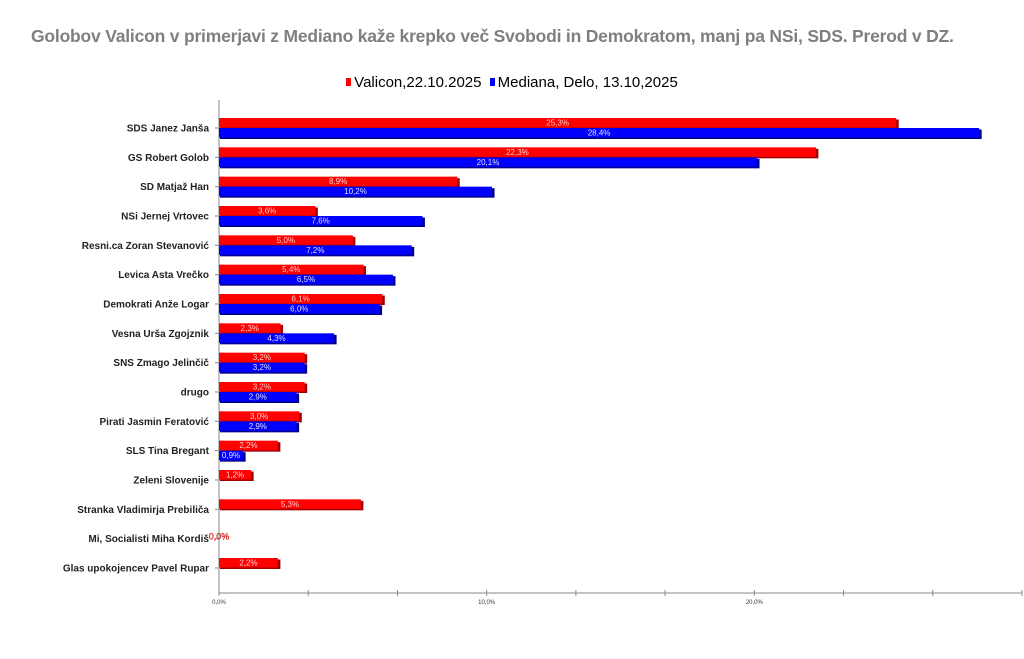 This screenshot has height=659, width=1024. I want to click on data-label: 2,3%, so click(250, 328).